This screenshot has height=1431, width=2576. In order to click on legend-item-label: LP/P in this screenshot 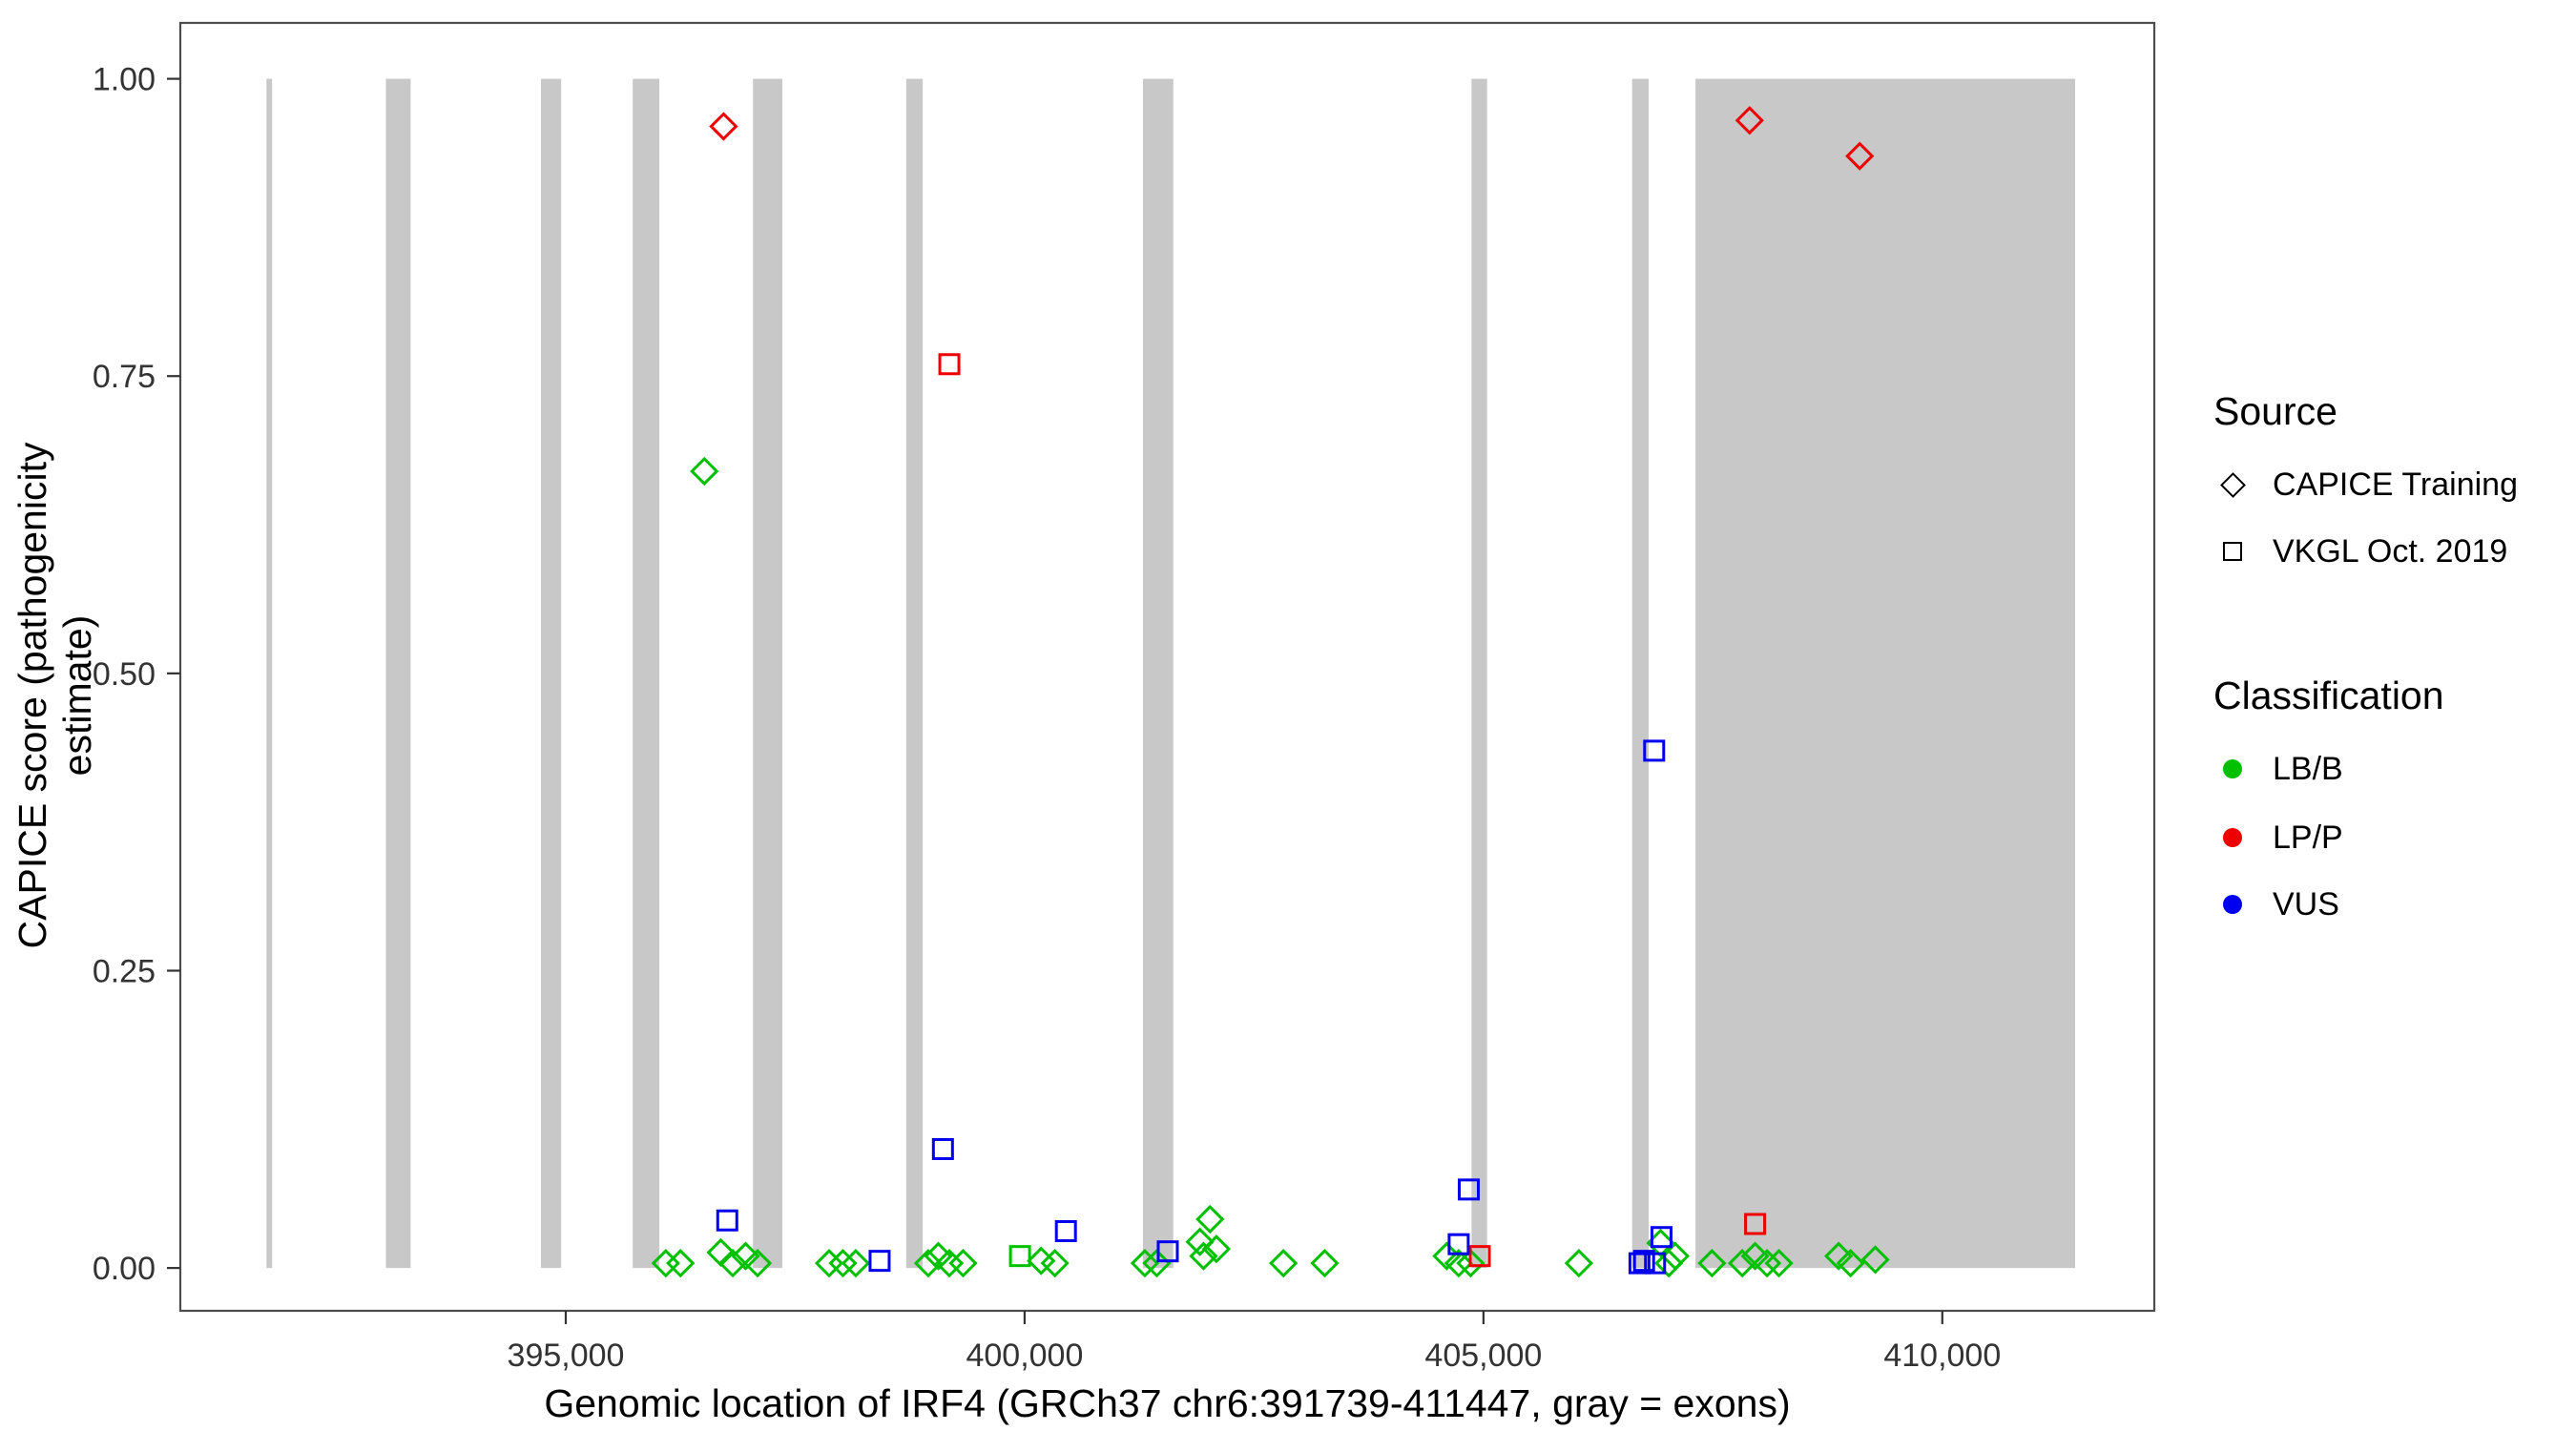, I will do `click(2308, 837)`.